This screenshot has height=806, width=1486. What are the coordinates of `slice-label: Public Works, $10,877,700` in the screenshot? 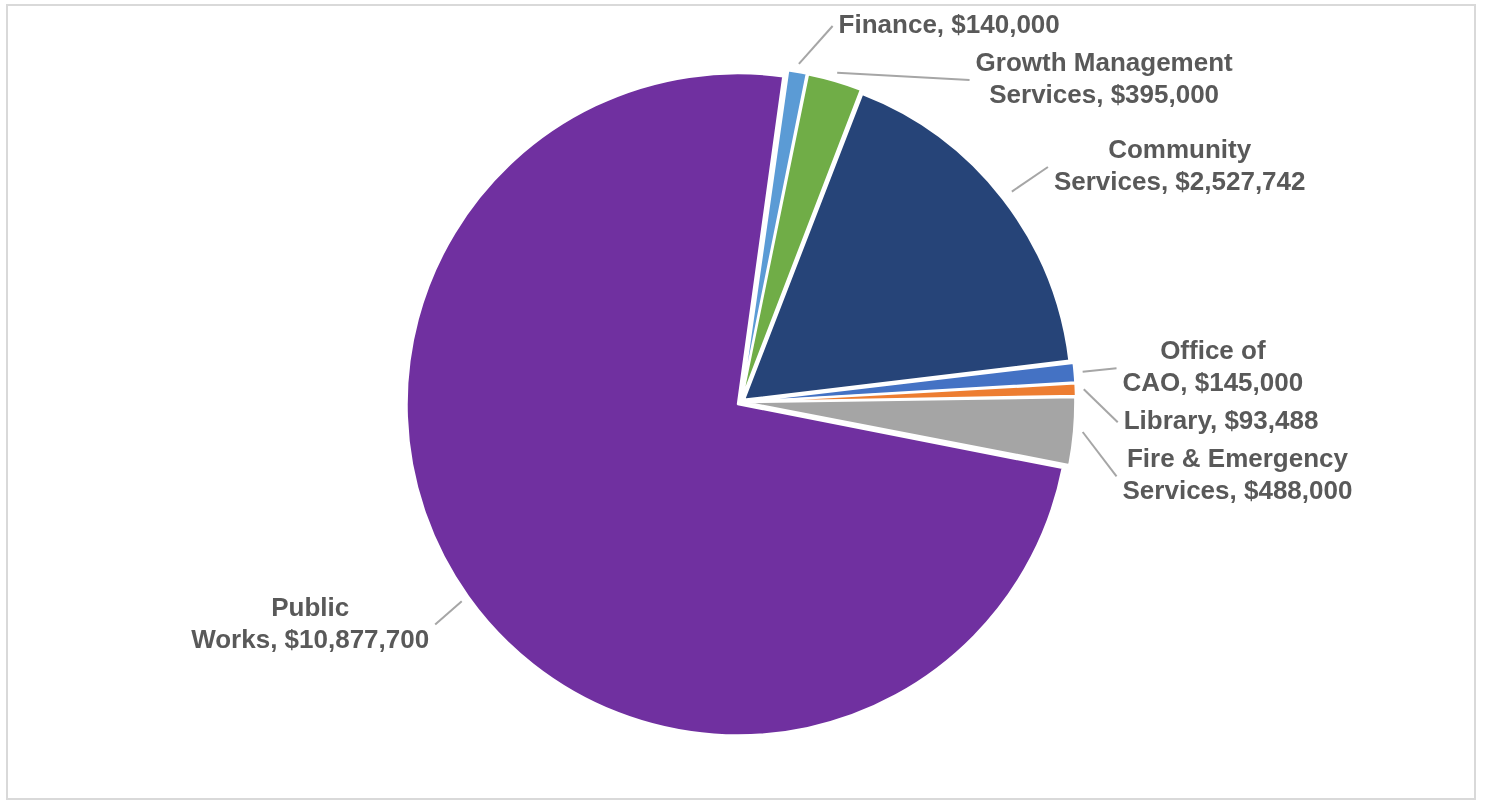 It's located at (310, 622).